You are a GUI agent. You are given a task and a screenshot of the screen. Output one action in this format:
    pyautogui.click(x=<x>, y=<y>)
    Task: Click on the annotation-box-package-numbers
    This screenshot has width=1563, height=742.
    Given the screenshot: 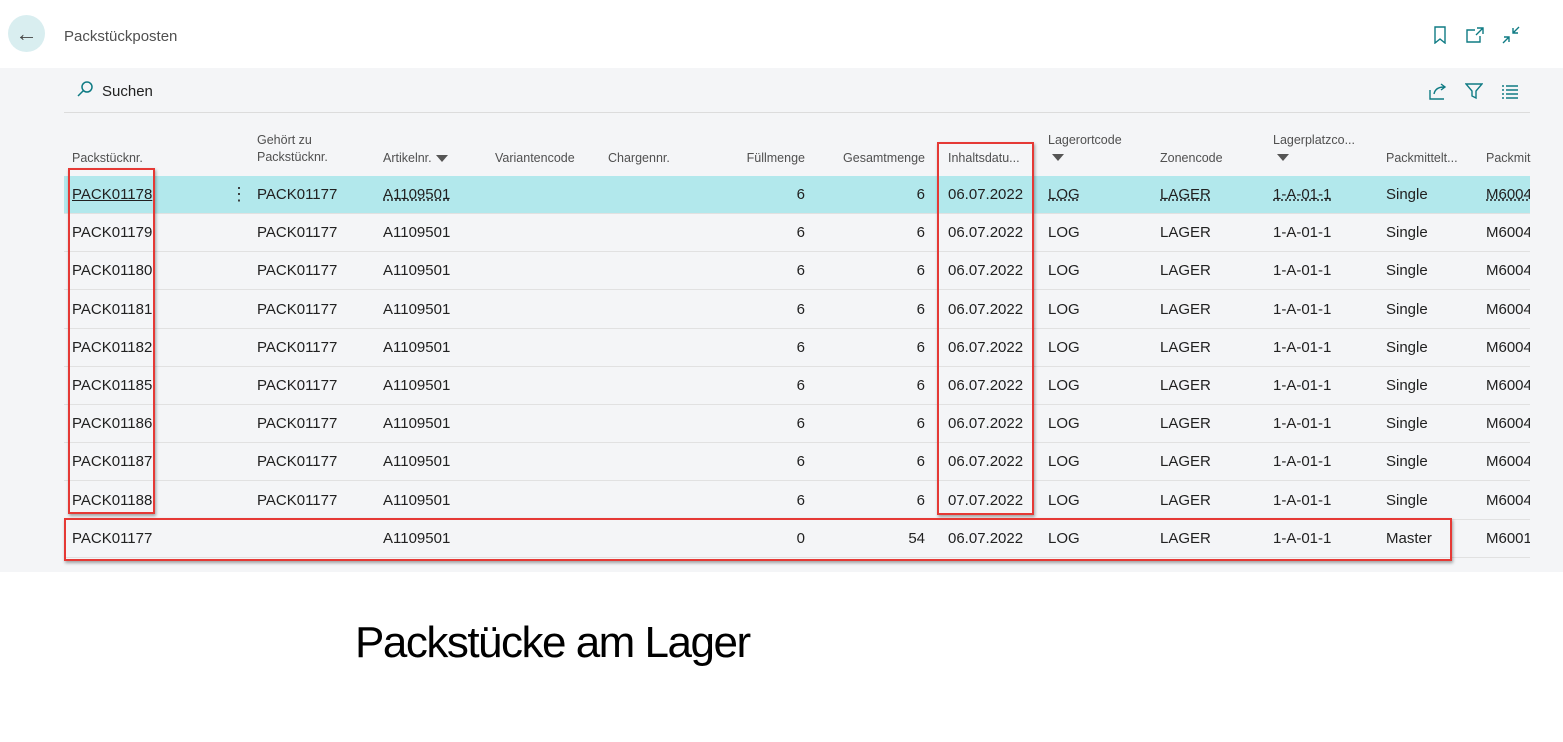 What is the action you would take?
    pyautogui.click(x=111, y=341)
    